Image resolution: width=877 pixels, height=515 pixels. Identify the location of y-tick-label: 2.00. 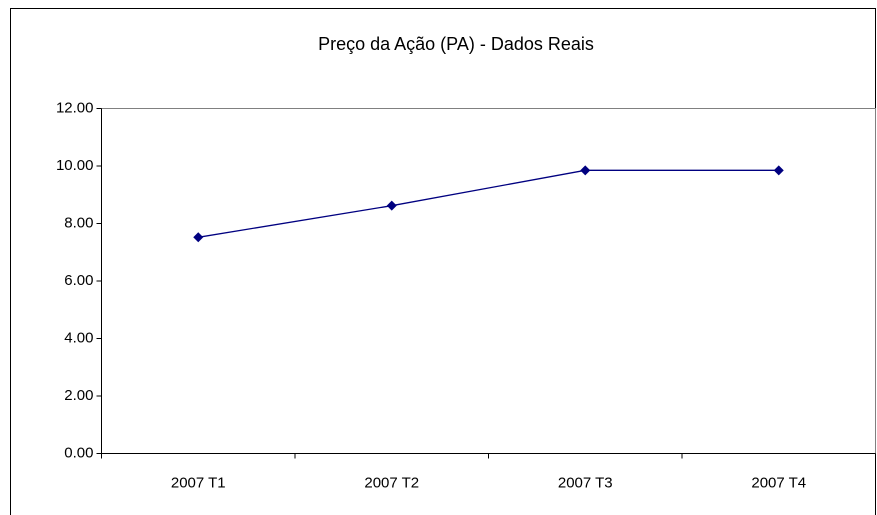
(78, 395).